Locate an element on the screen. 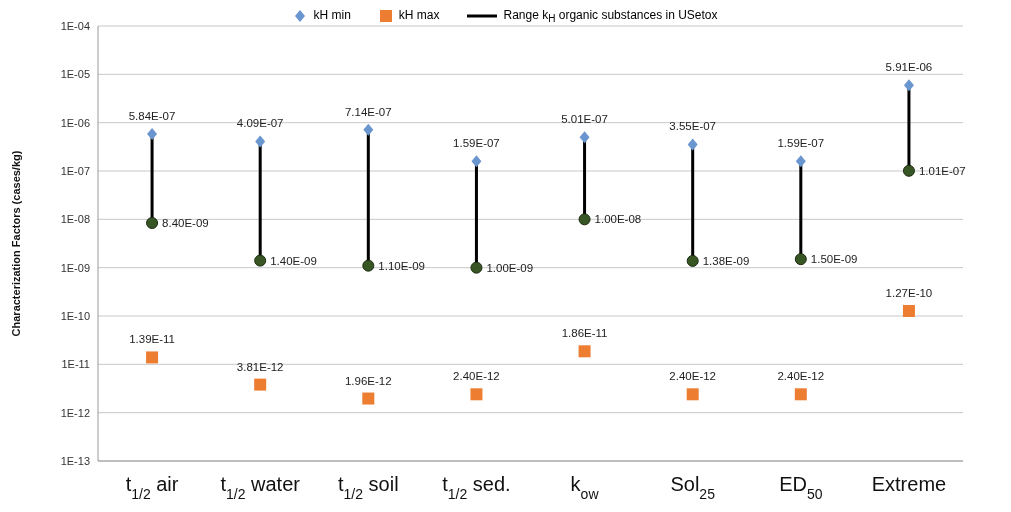 This screenshot has height=512, width=1011. legend-label: kH min is located at coordinates (332, 15).